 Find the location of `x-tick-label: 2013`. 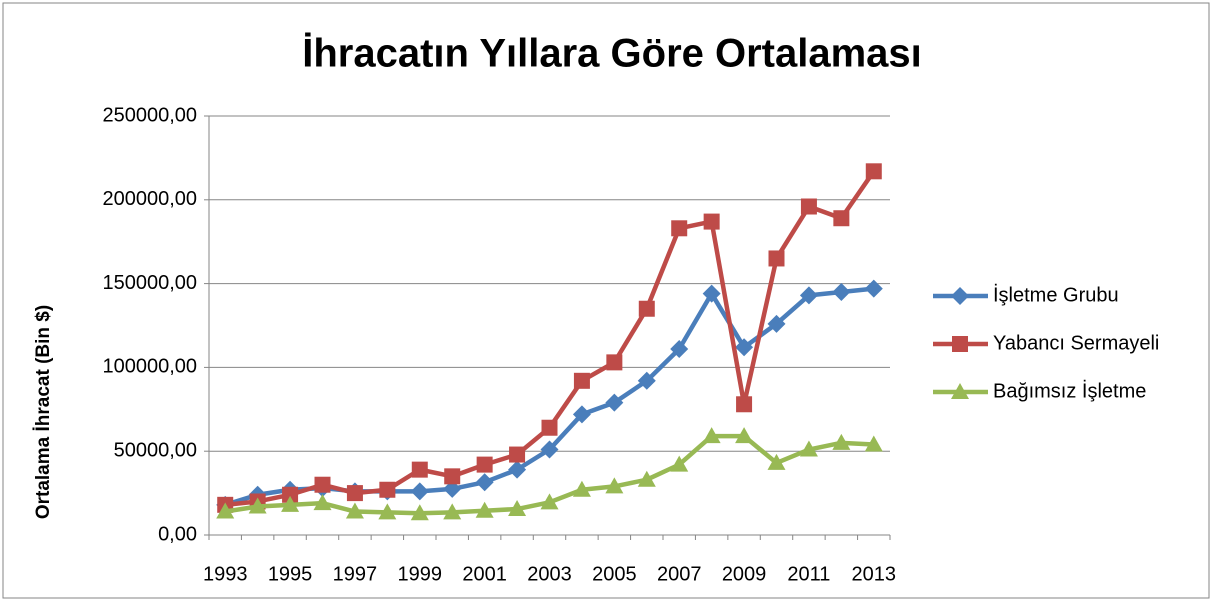

x-tick-label: 2013 is located at coordinates (874, 574).